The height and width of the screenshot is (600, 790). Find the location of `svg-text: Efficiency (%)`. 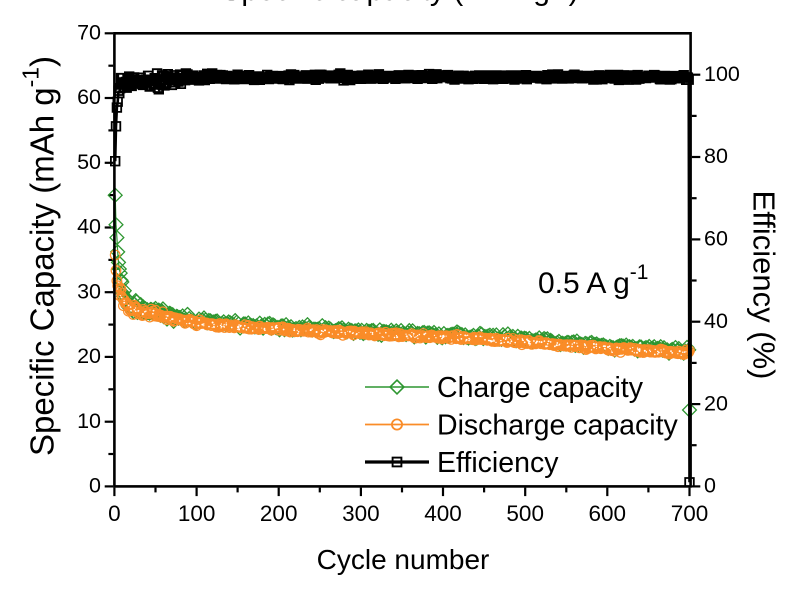

svg-text: Efficiency (%) is located at coordinates (764, 285).